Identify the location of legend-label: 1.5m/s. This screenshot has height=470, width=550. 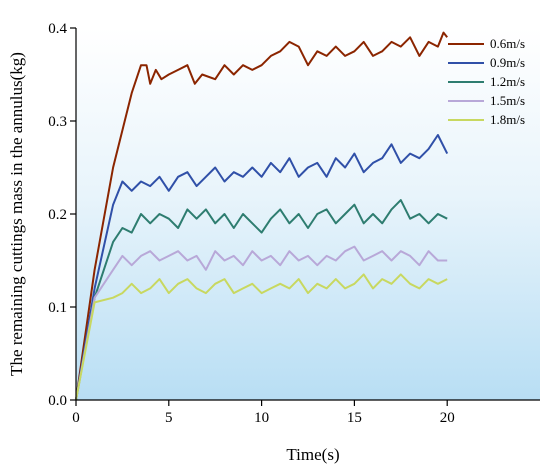
(507, 100).